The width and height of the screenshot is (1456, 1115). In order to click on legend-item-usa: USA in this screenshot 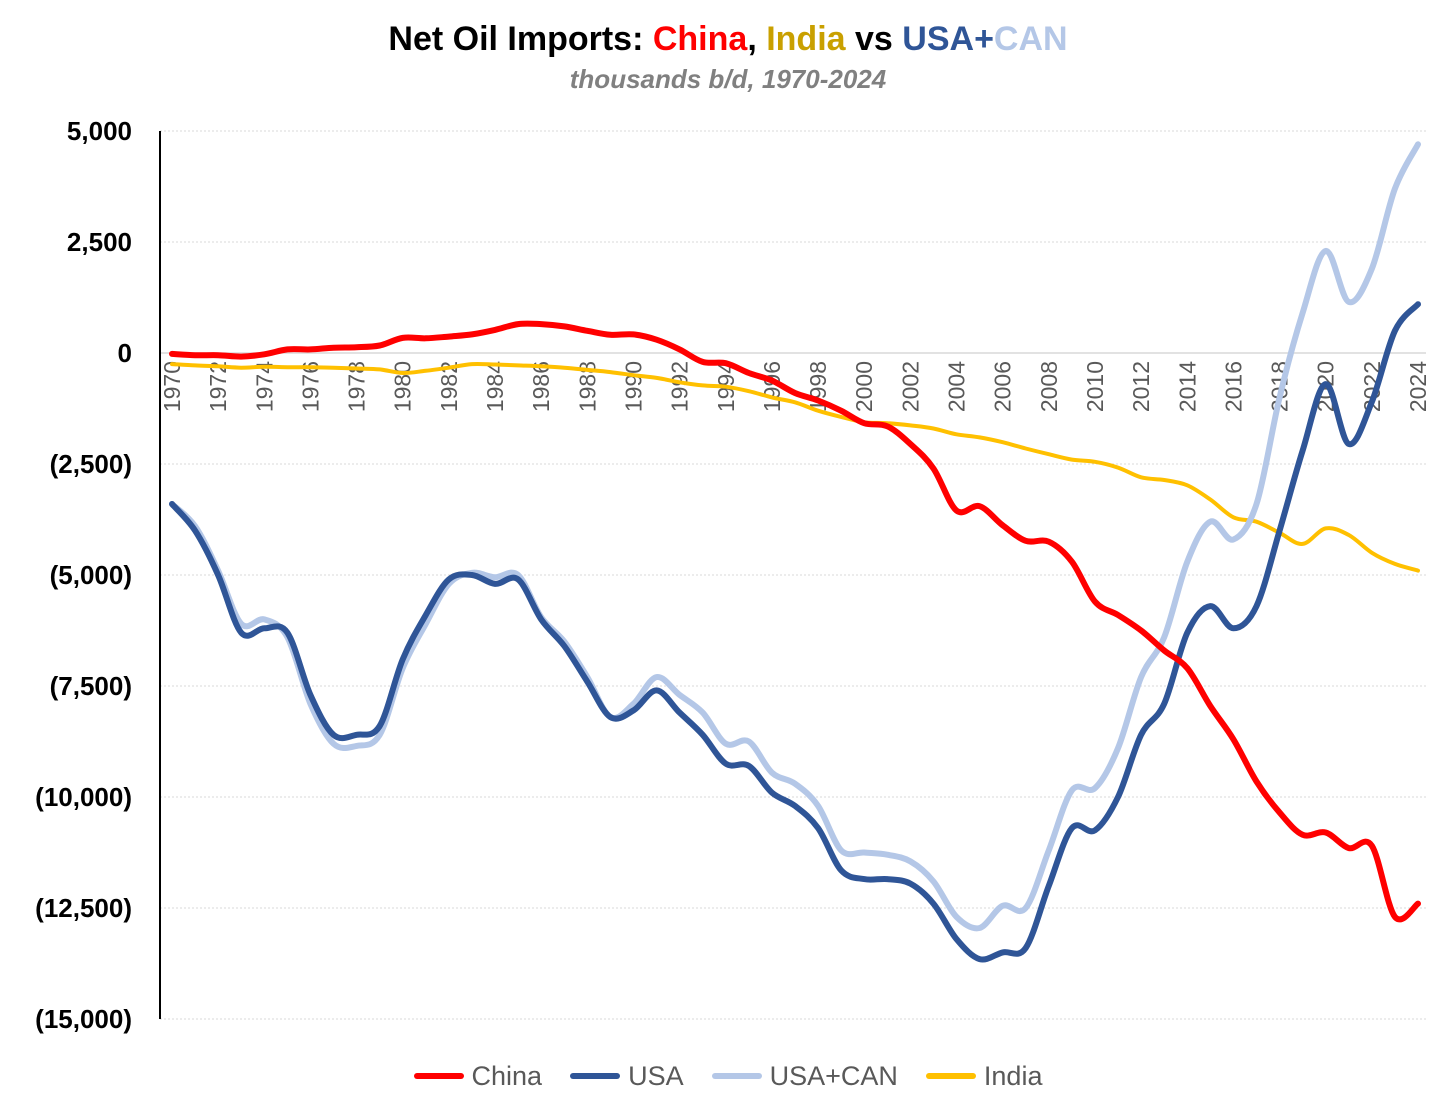, I will do `click(627, 1076)`.